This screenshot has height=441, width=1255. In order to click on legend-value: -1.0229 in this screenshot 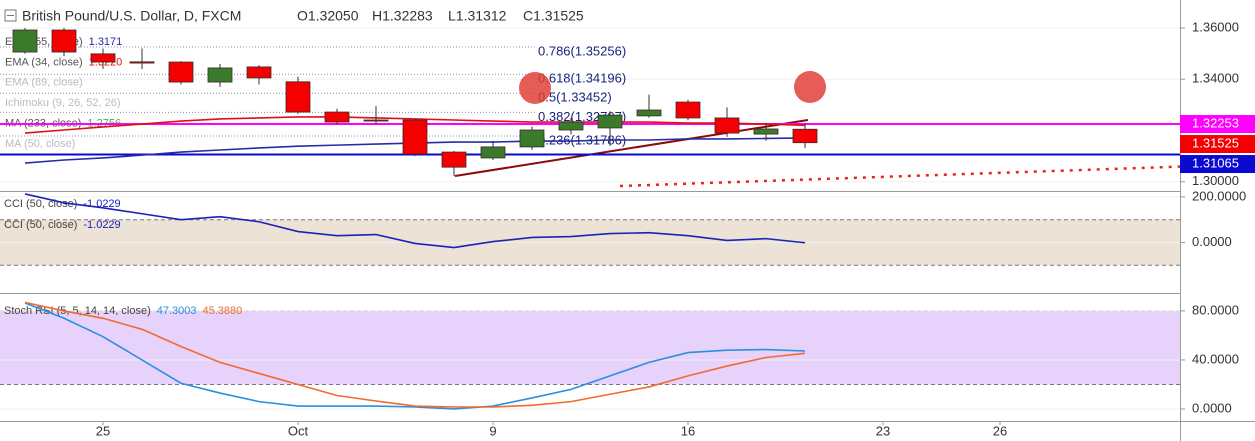, I will do `click(101, 225)`.